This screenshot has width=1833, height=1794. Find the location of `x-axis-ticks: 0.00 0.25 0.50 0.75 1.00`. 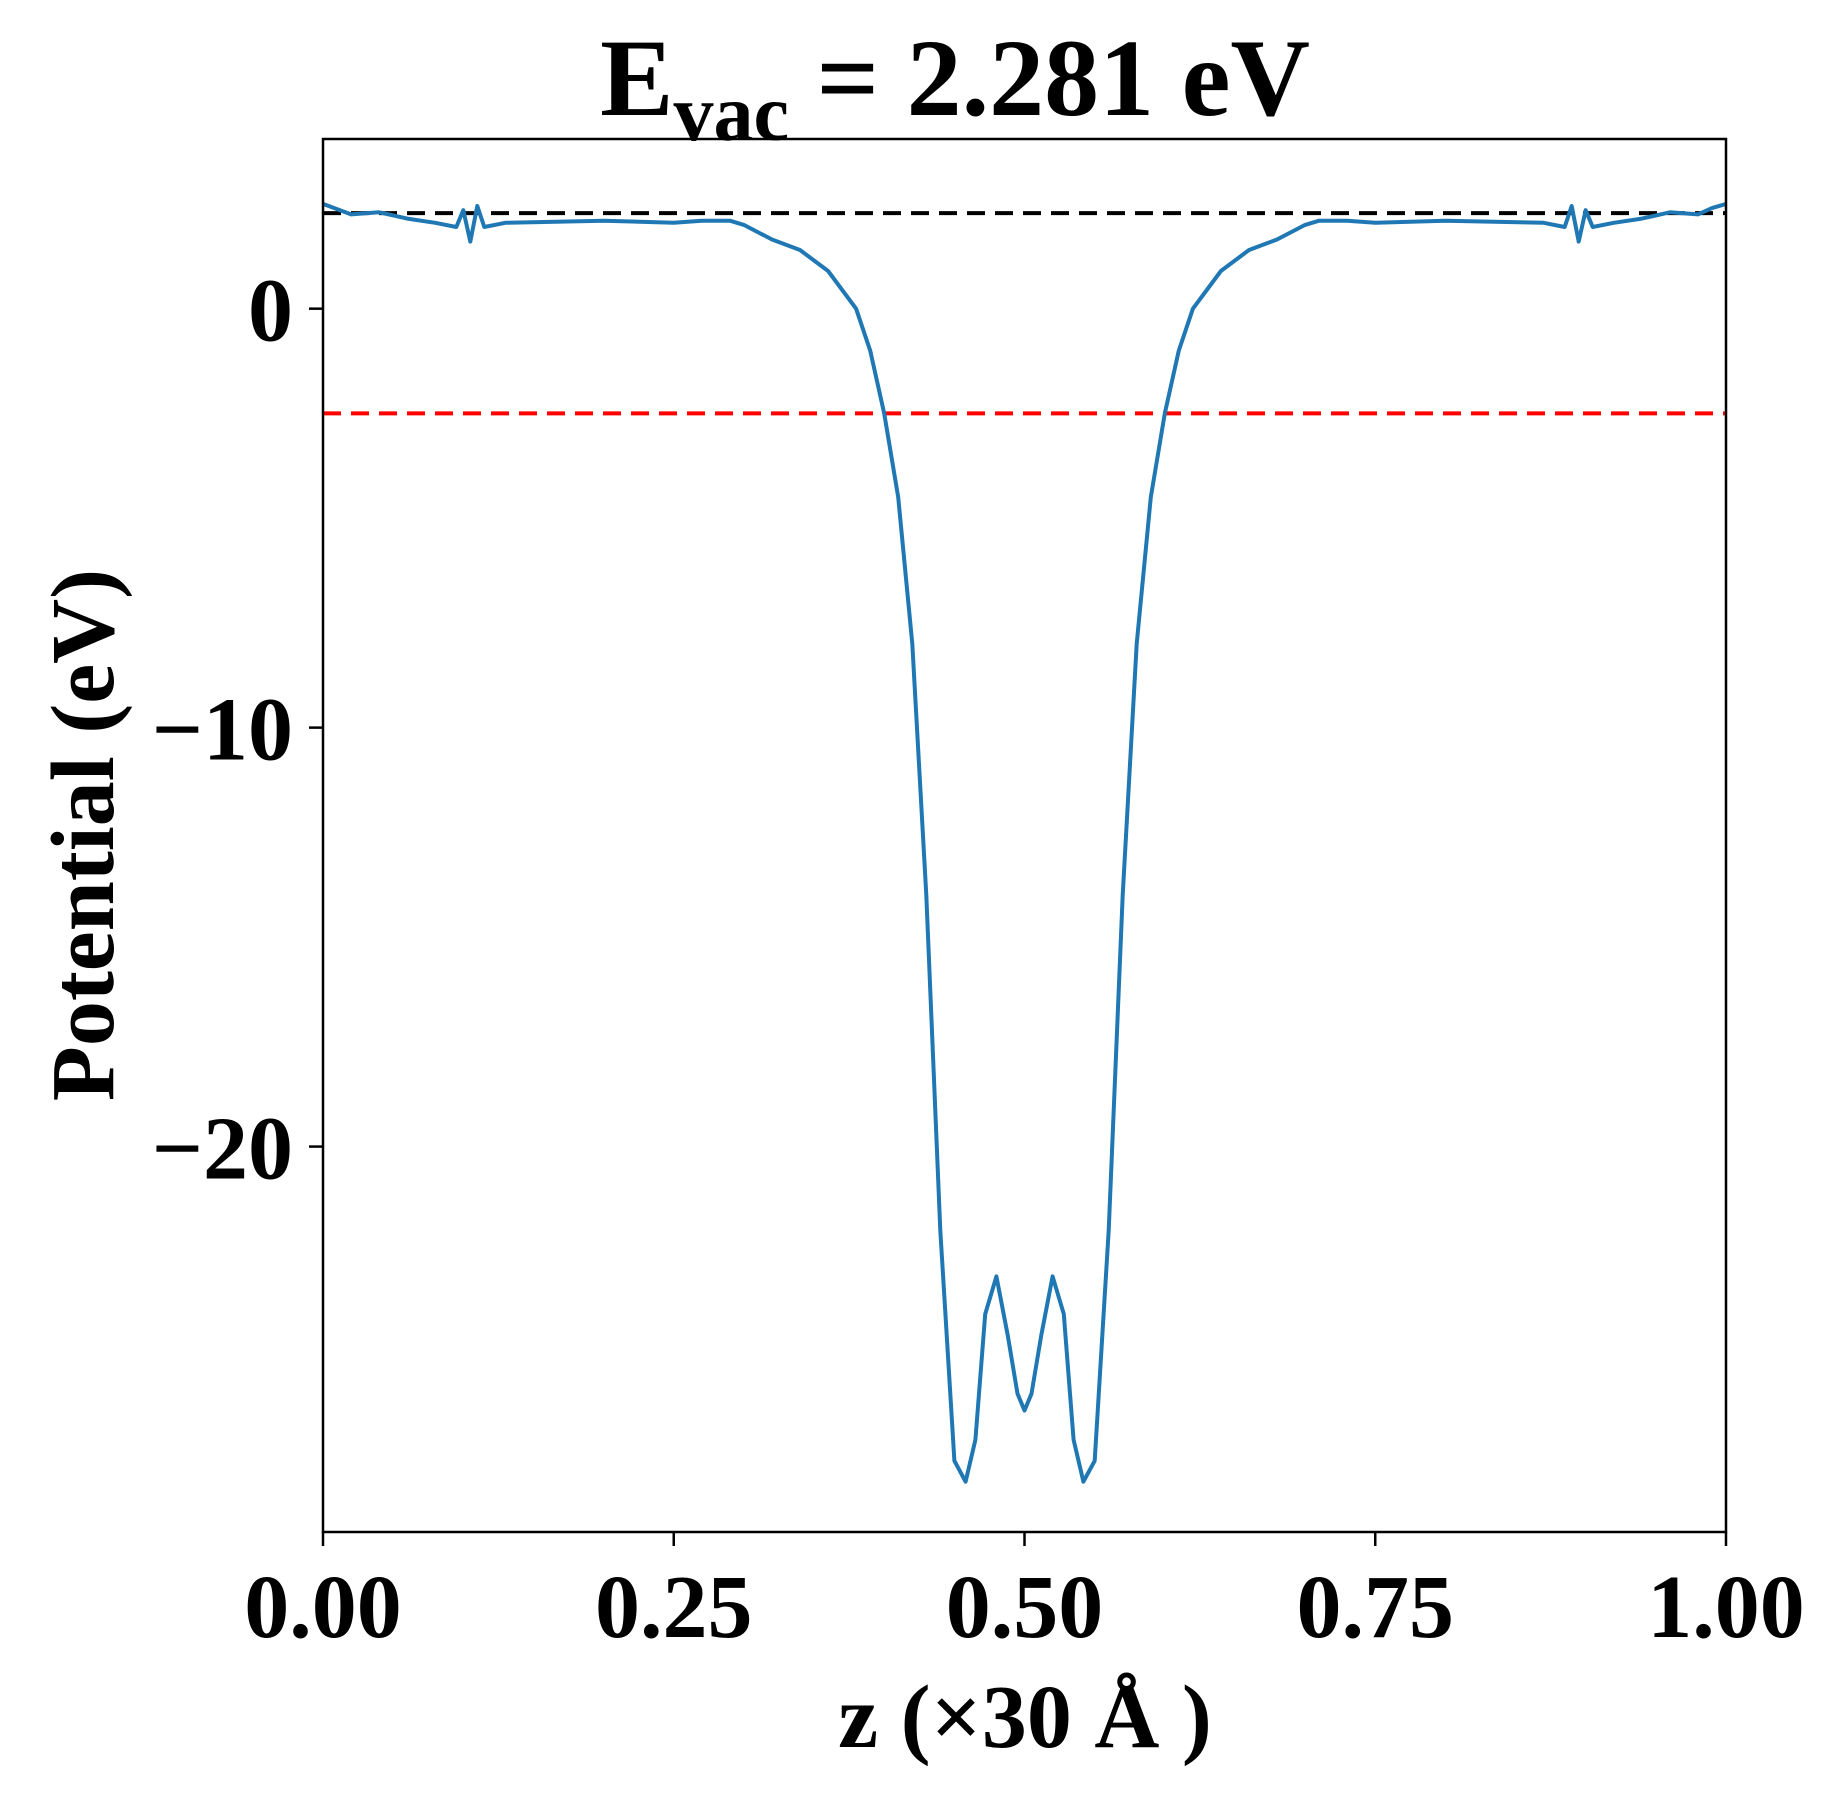

x-axis-ticks: 0.00 0.25 0.50 0.75 1.00 is located at coordinates (1024, 1594).